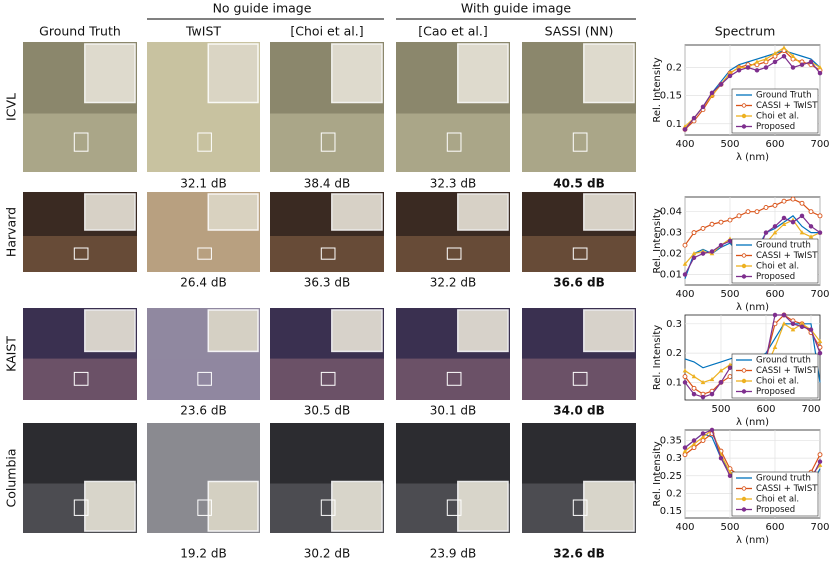  I want to click on psnr-label: 30.2 dB, so click(327, 554).